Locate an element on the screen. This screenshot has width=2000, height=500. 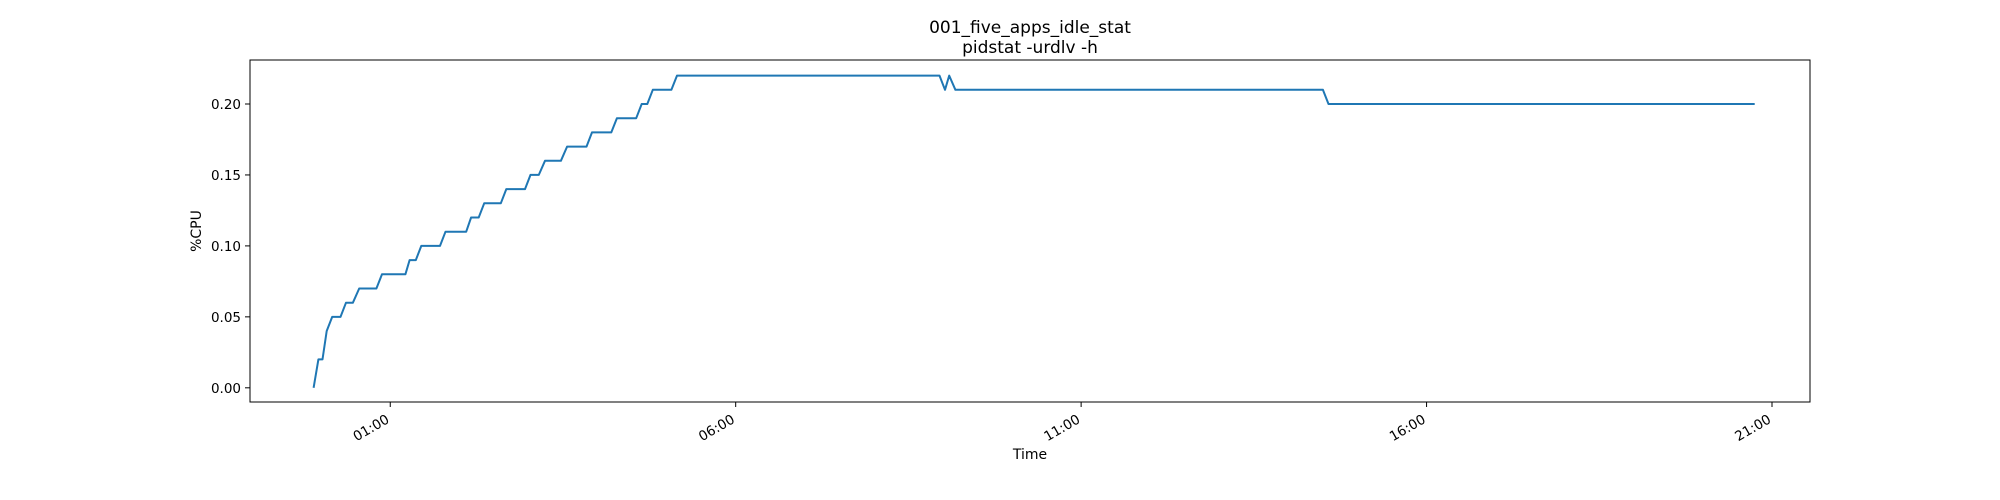
x-tick-label-4: 21:00 is located at coordinates (1753, 428).